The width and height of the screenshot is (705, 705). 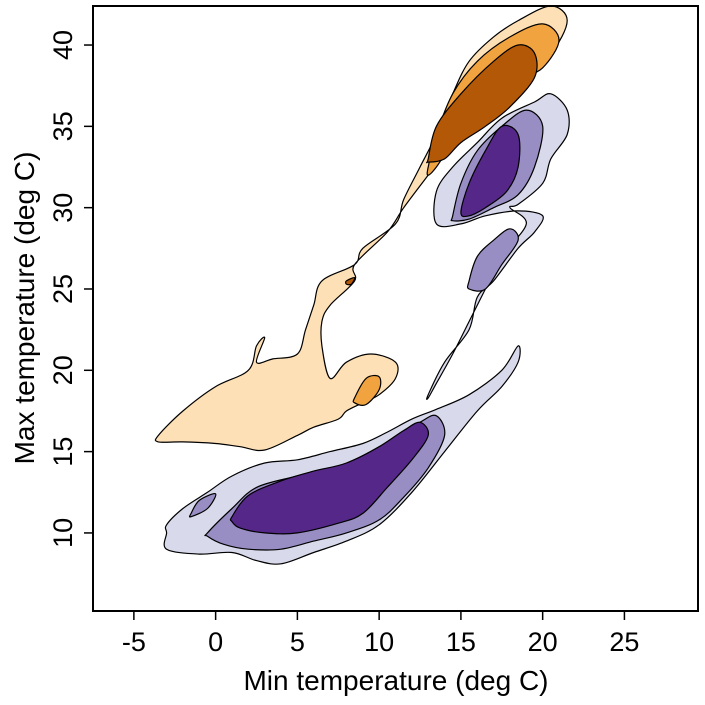 I want to click on x-axis: -5 0 5 10 15 20 25, so click(x=380, y=634).